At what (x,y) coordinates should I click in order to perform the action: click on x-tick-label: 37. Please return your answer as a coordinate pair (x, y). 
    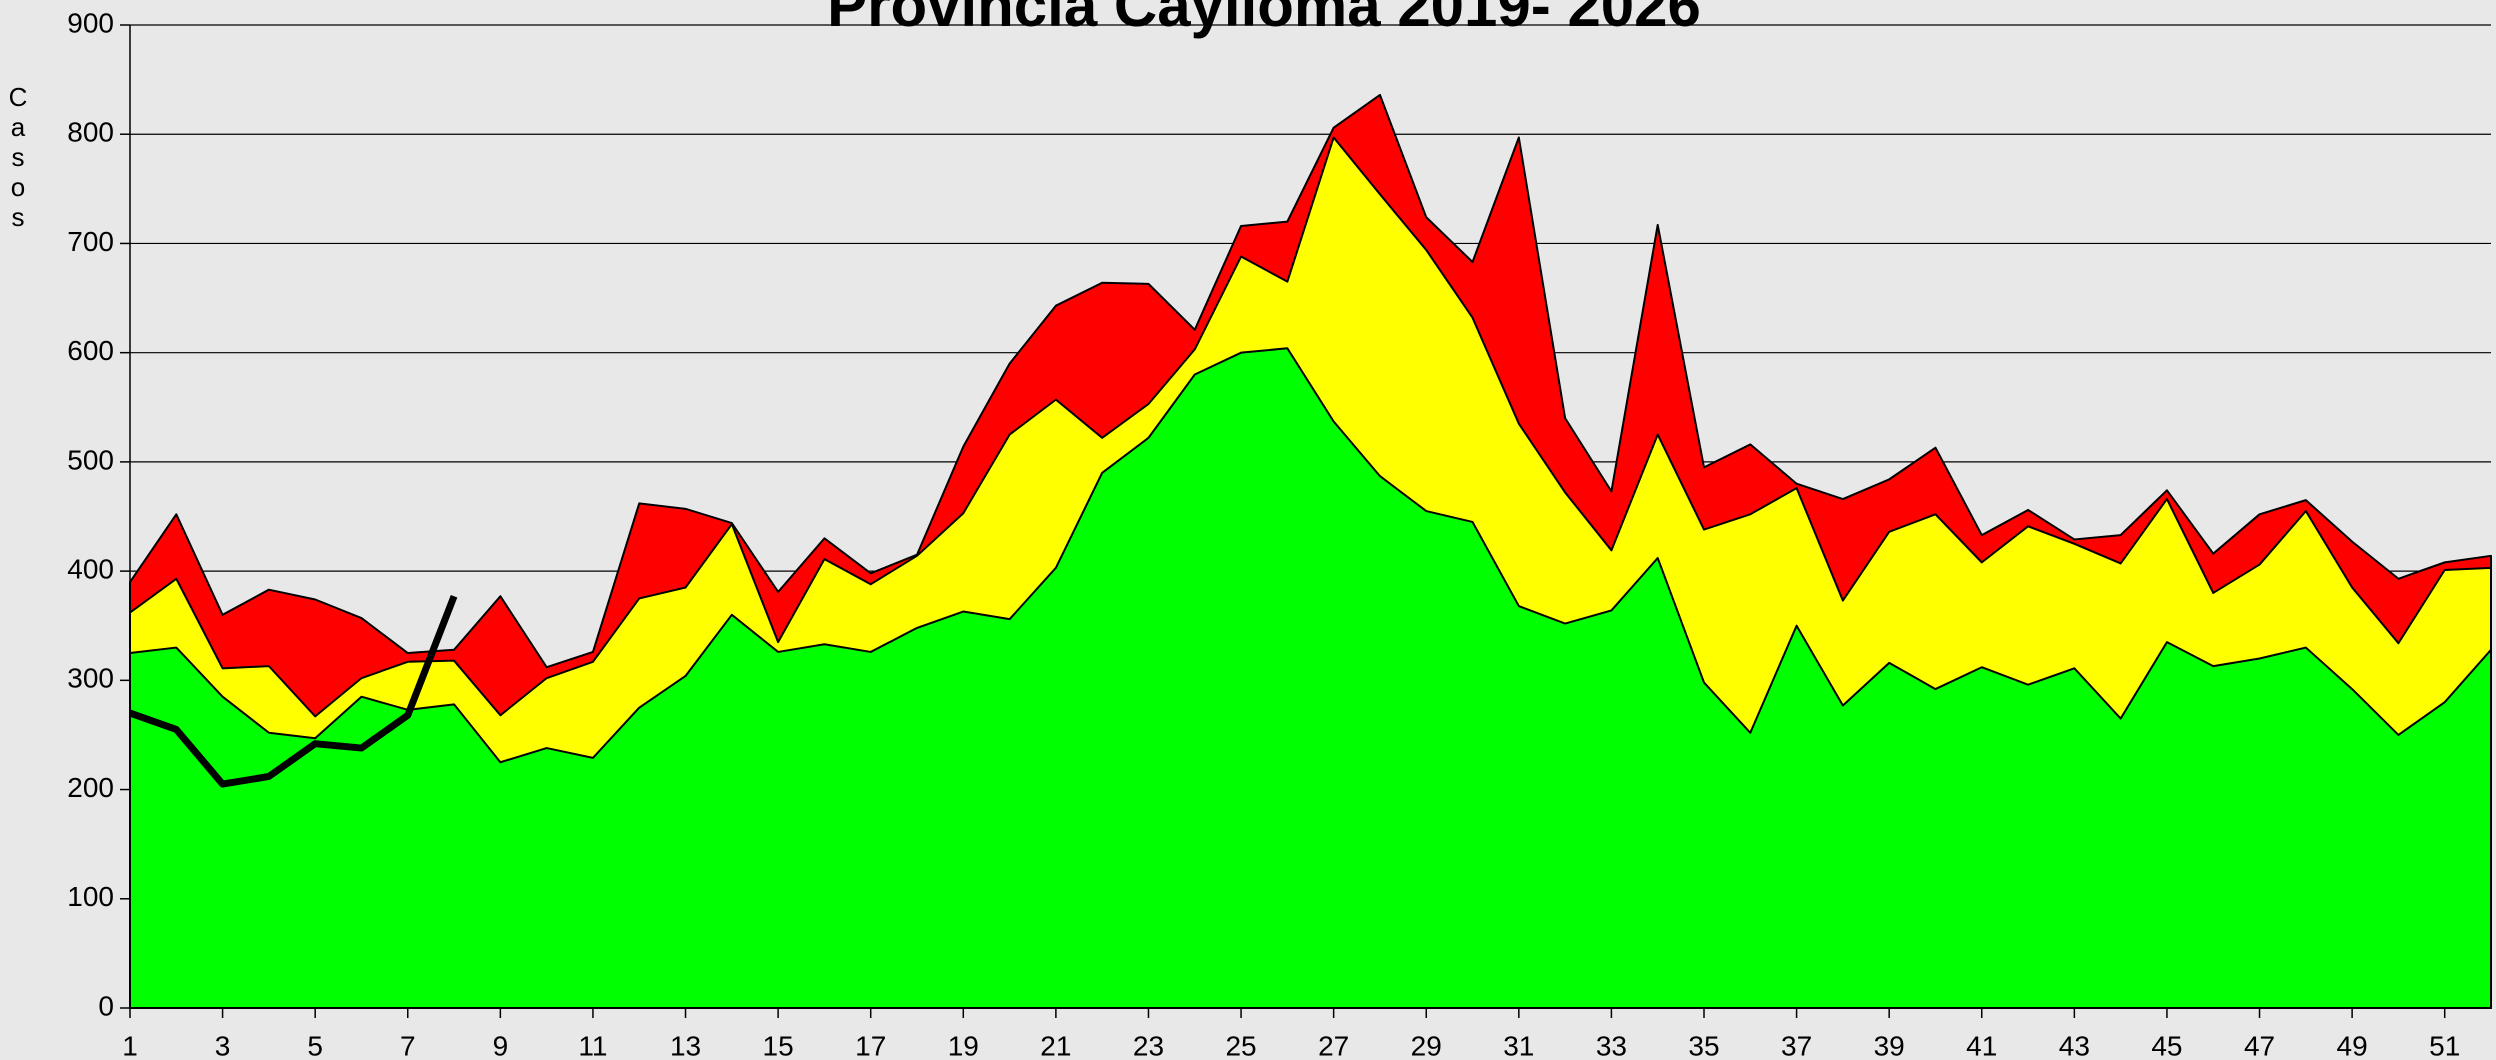
    Looking at the image, I should click on (1796, 1045).